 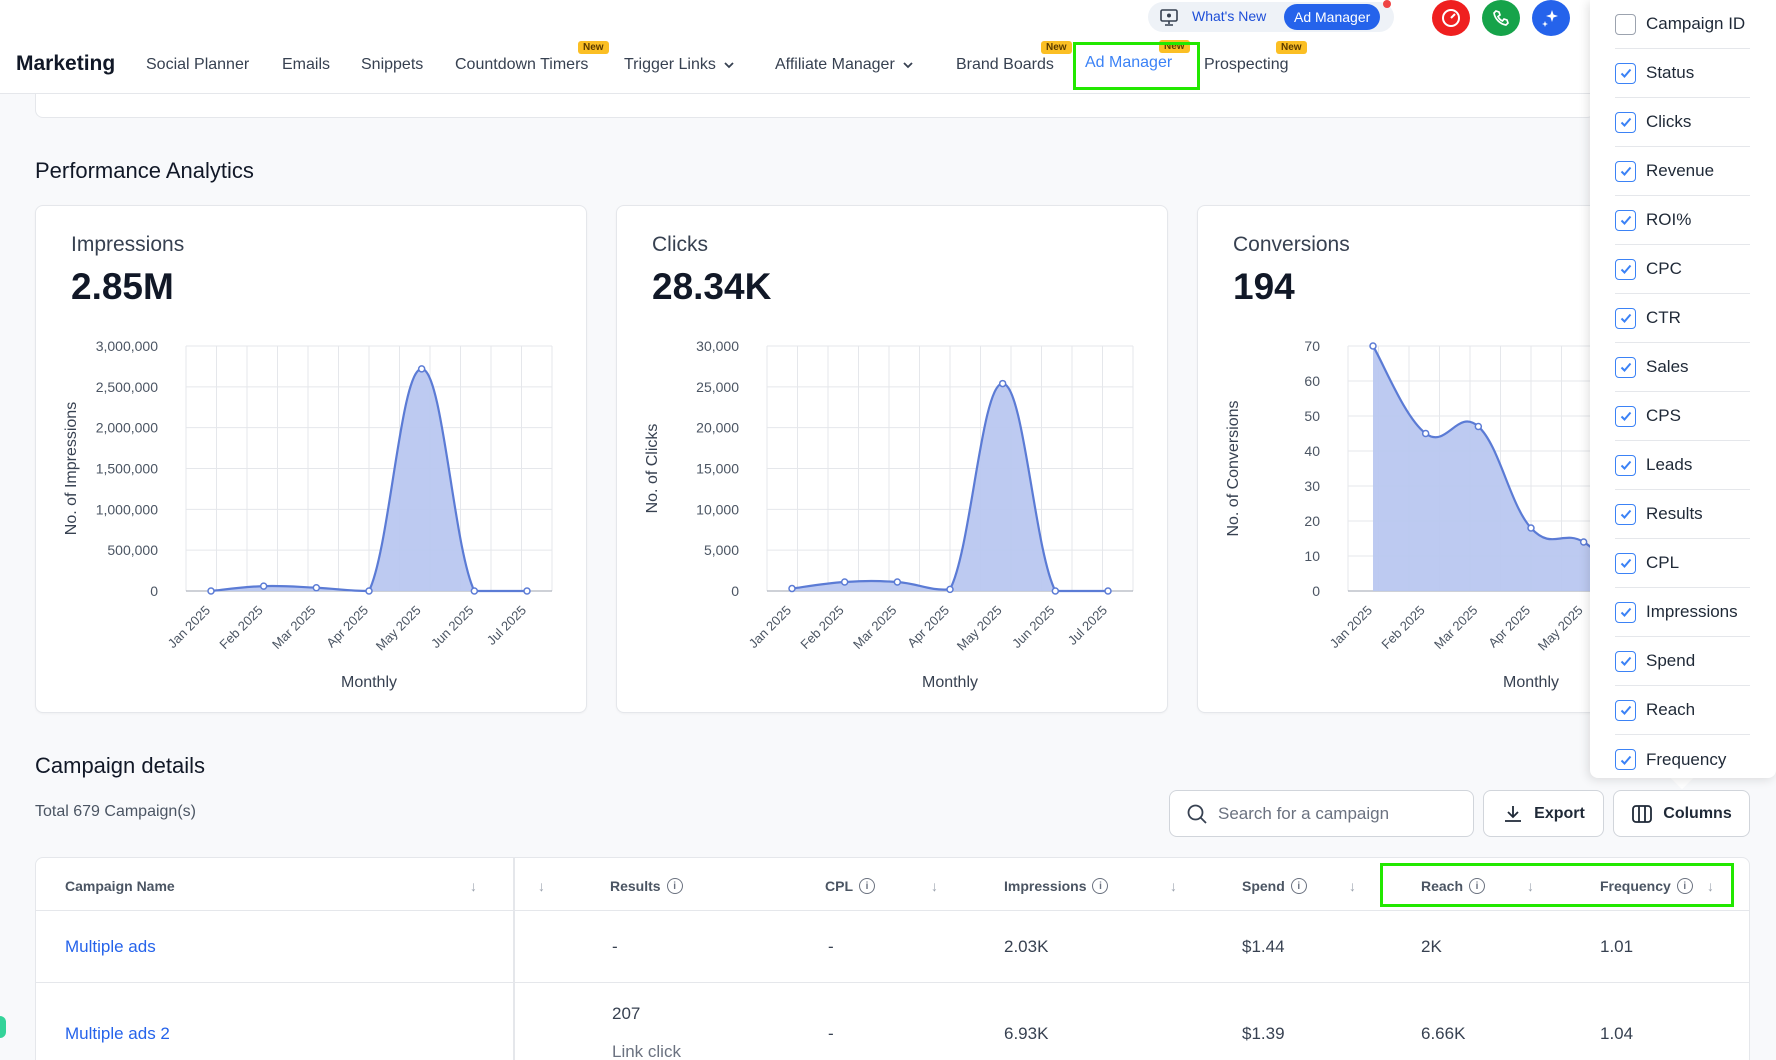 I want to click on gauge-icon, so click(x=1451, y=18).